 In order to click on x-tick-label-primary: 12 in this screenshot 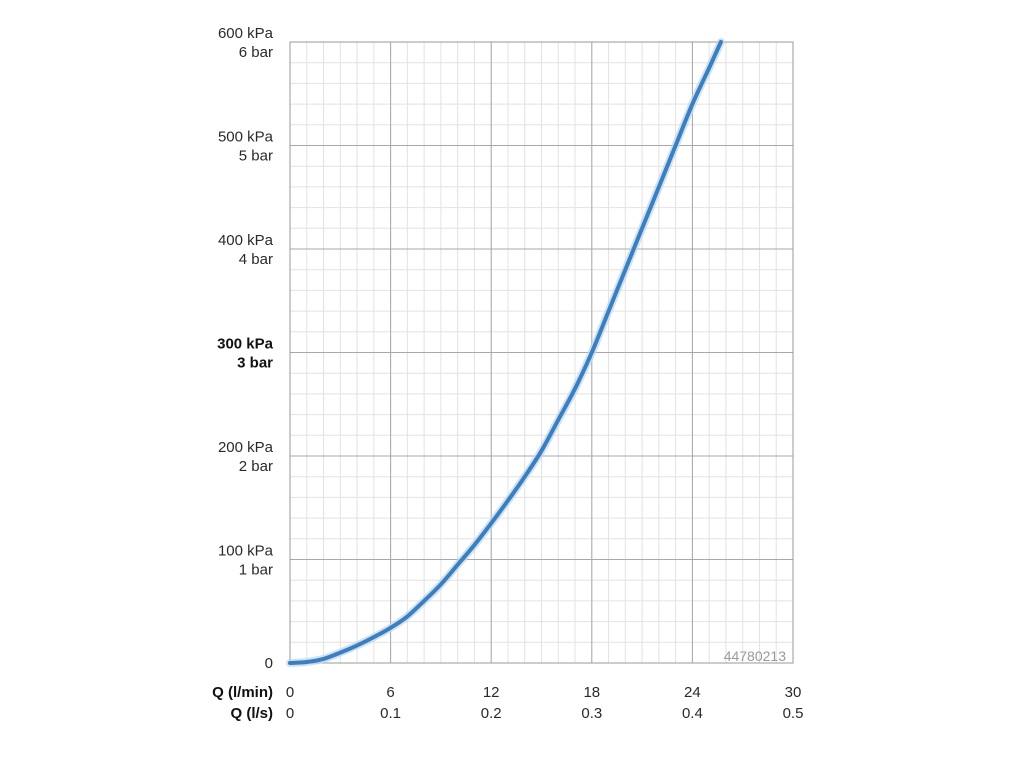, I will do `click(491, 692)`.